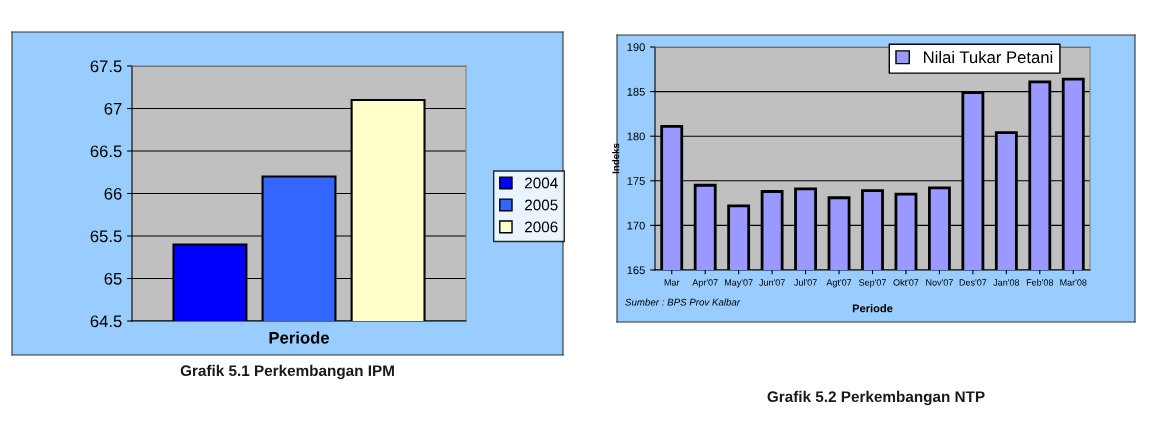 The height and width of the screenshot is (437, 1172). Describe the element at coordinates (772, 282) in the screenshot. I see `x-tick-label: Jun'07` at that location.